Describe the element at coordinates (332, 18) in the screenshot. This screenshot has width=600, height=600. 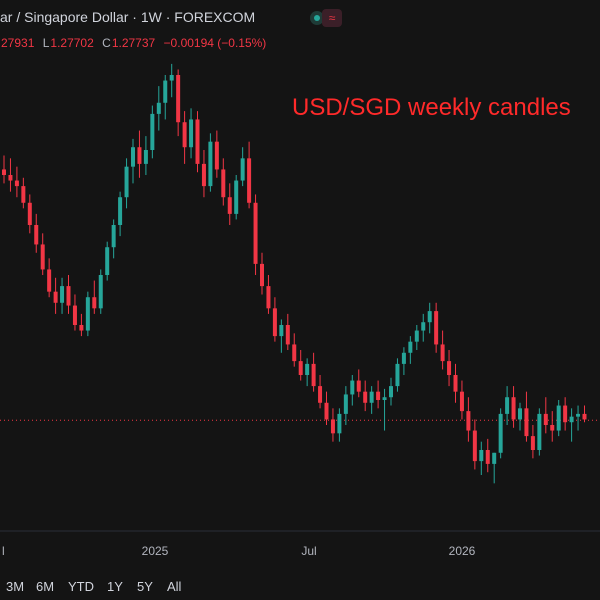
I see `wave-icon: ≈` at that location.